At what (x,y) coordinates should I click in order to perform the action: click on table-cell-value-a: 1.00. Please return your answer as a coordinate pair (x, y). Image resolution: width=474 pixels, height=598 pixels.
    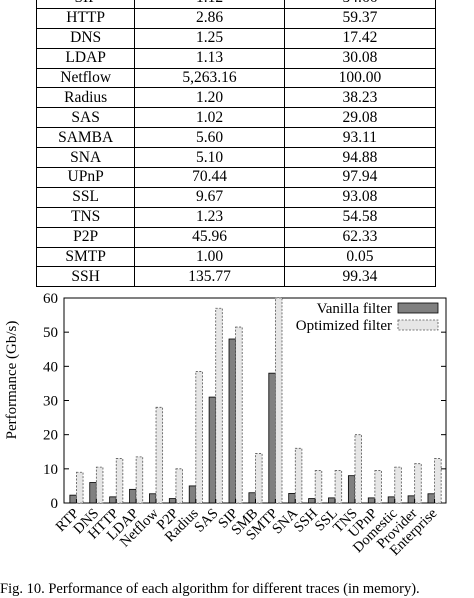
    Looking at the image, I should click on (209, 257).